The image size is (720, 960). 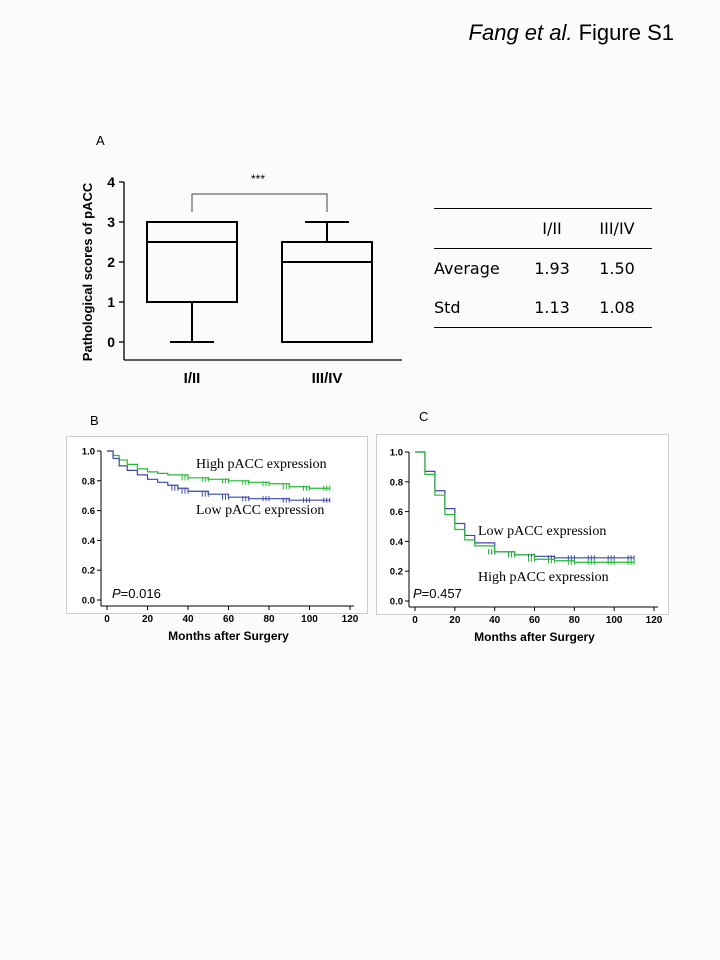 I want to click on table-row: Std 1.13 1.08, so click(x=543, y=308).